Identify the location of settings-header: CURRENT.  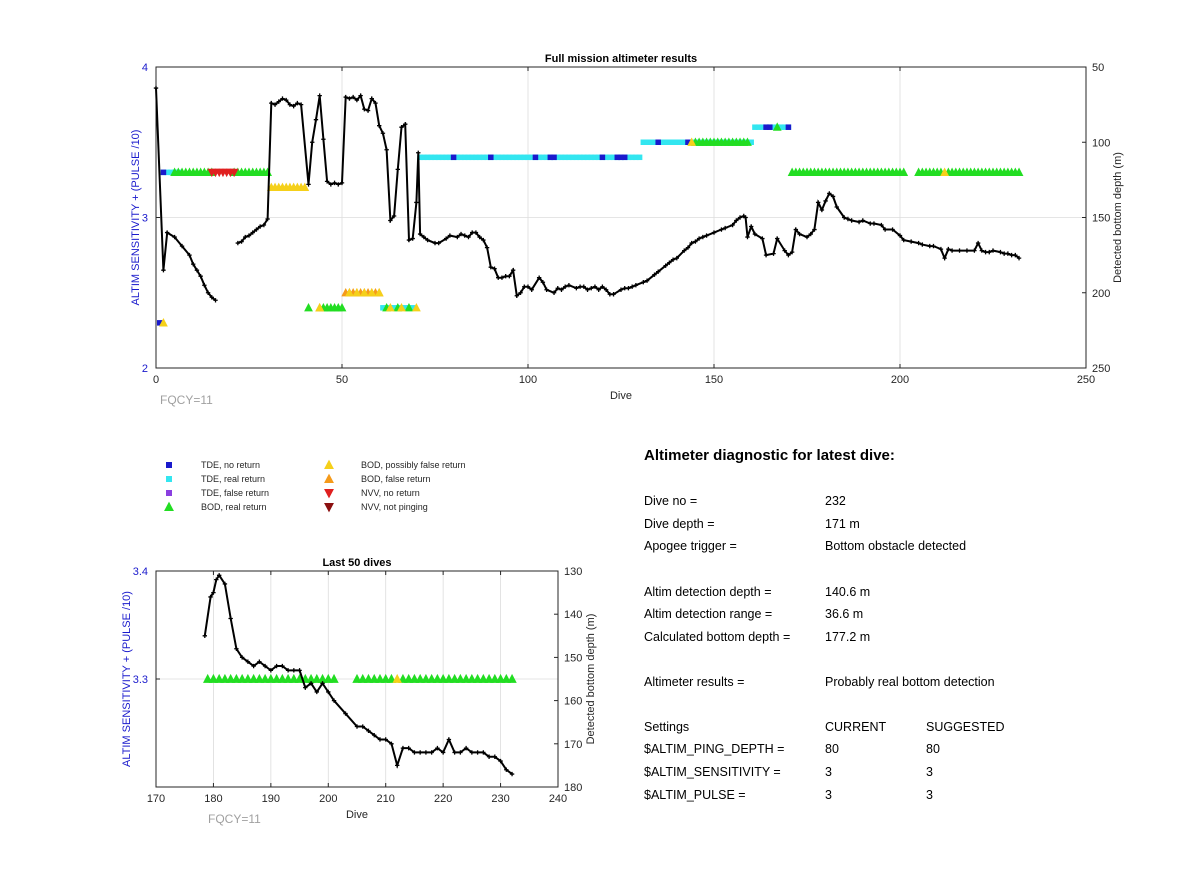
(856, 727).